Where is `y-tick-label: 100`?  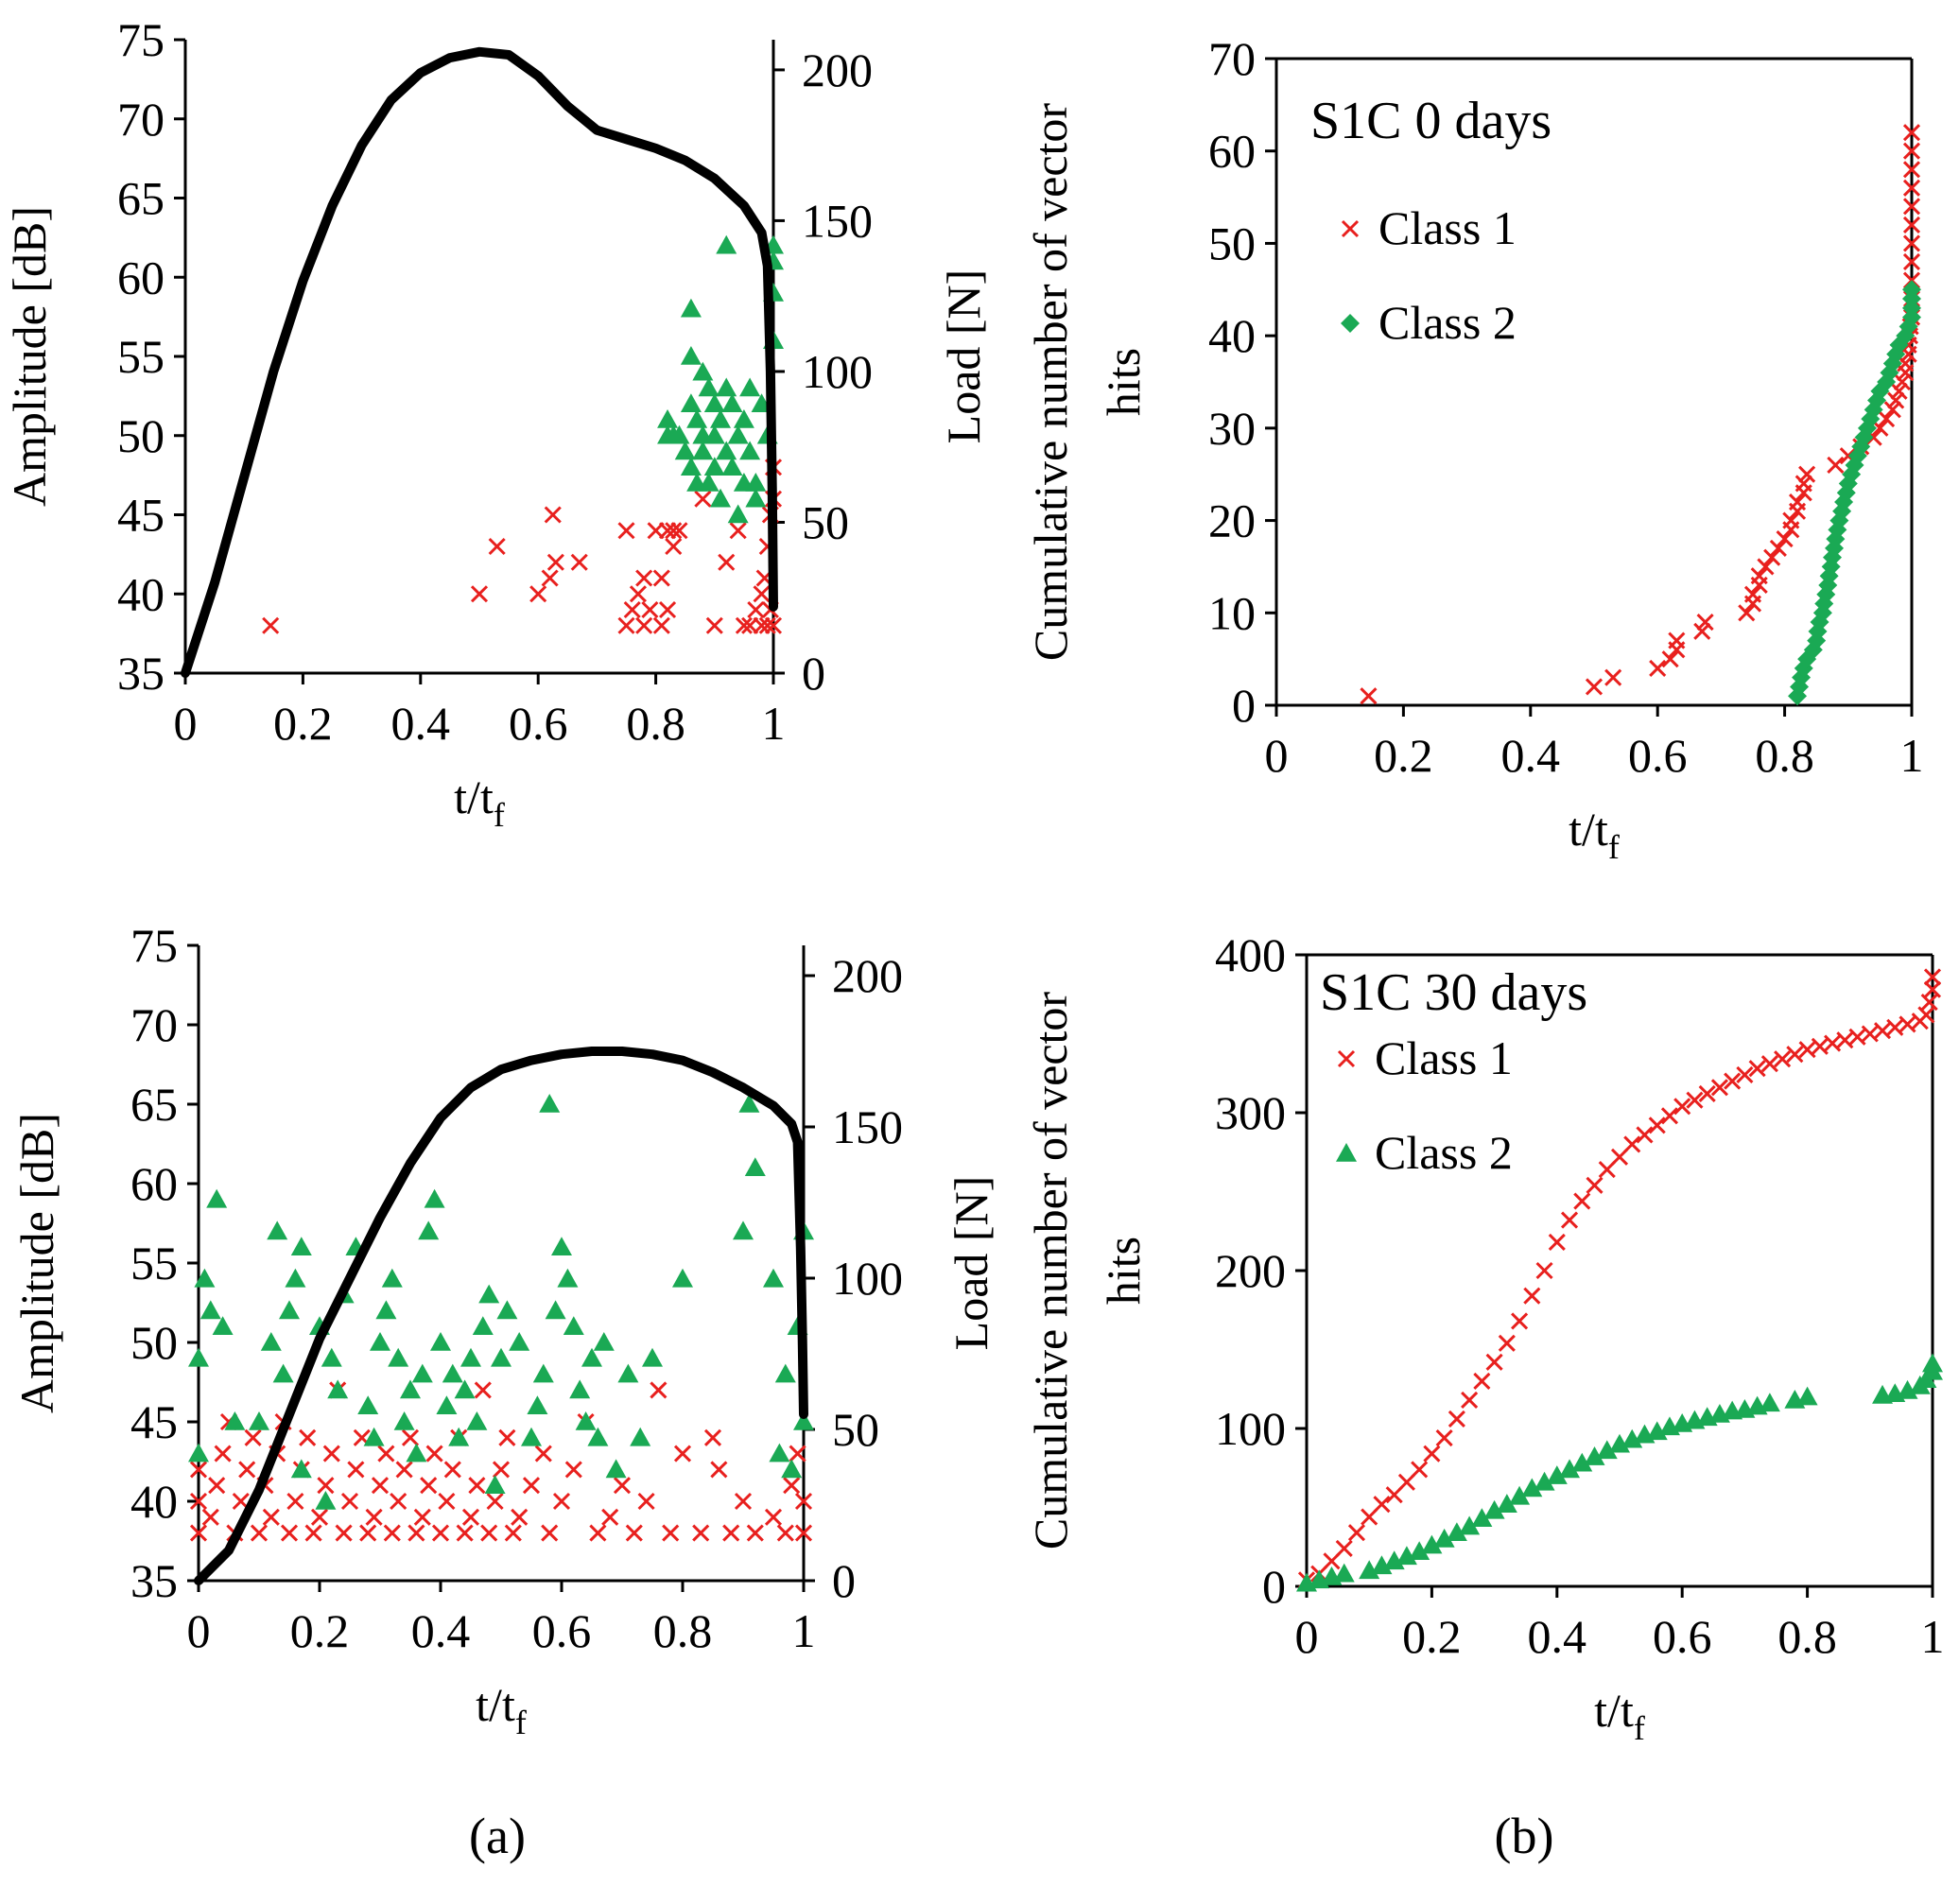 y-tick-label: 100 is located at coordinates (1251, 1429).